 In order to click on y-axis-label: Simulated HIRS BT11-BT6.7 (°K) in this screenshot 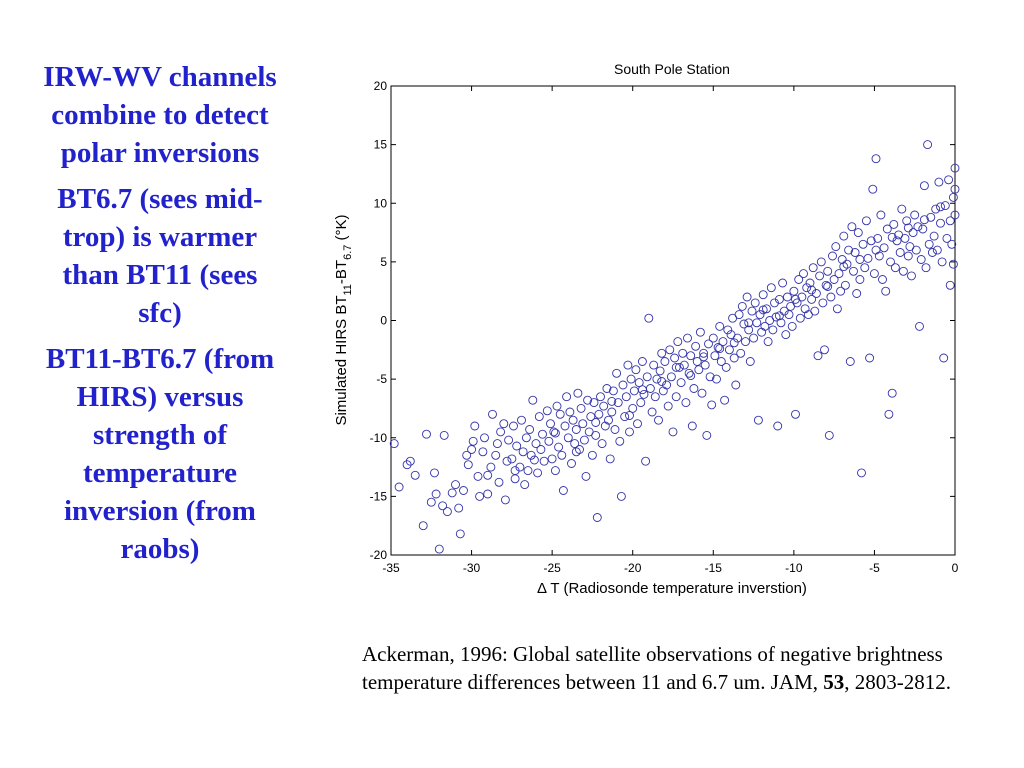, I will do `click(343, 319)`.